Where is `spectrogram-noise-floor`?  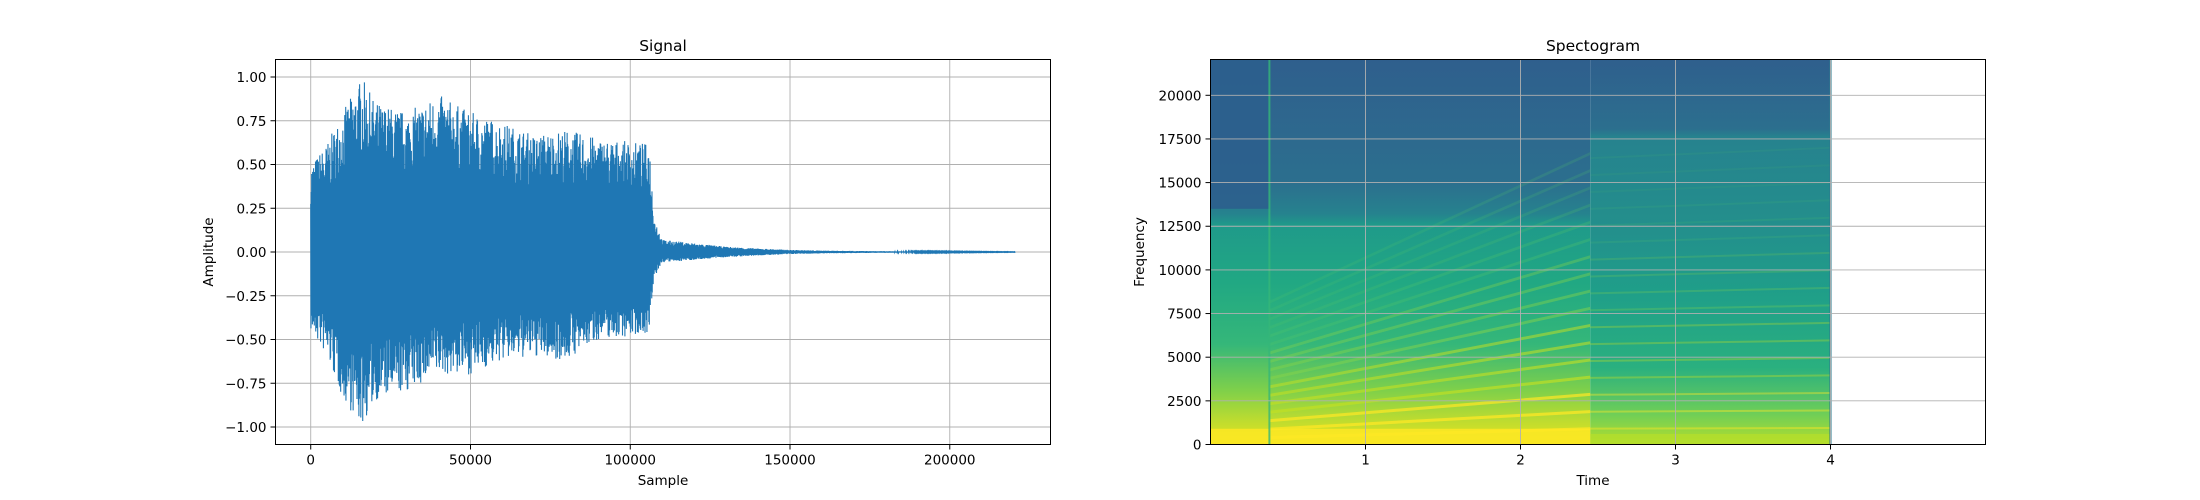 spectrogram-noise-floor is located at coordinates (1240, 134).